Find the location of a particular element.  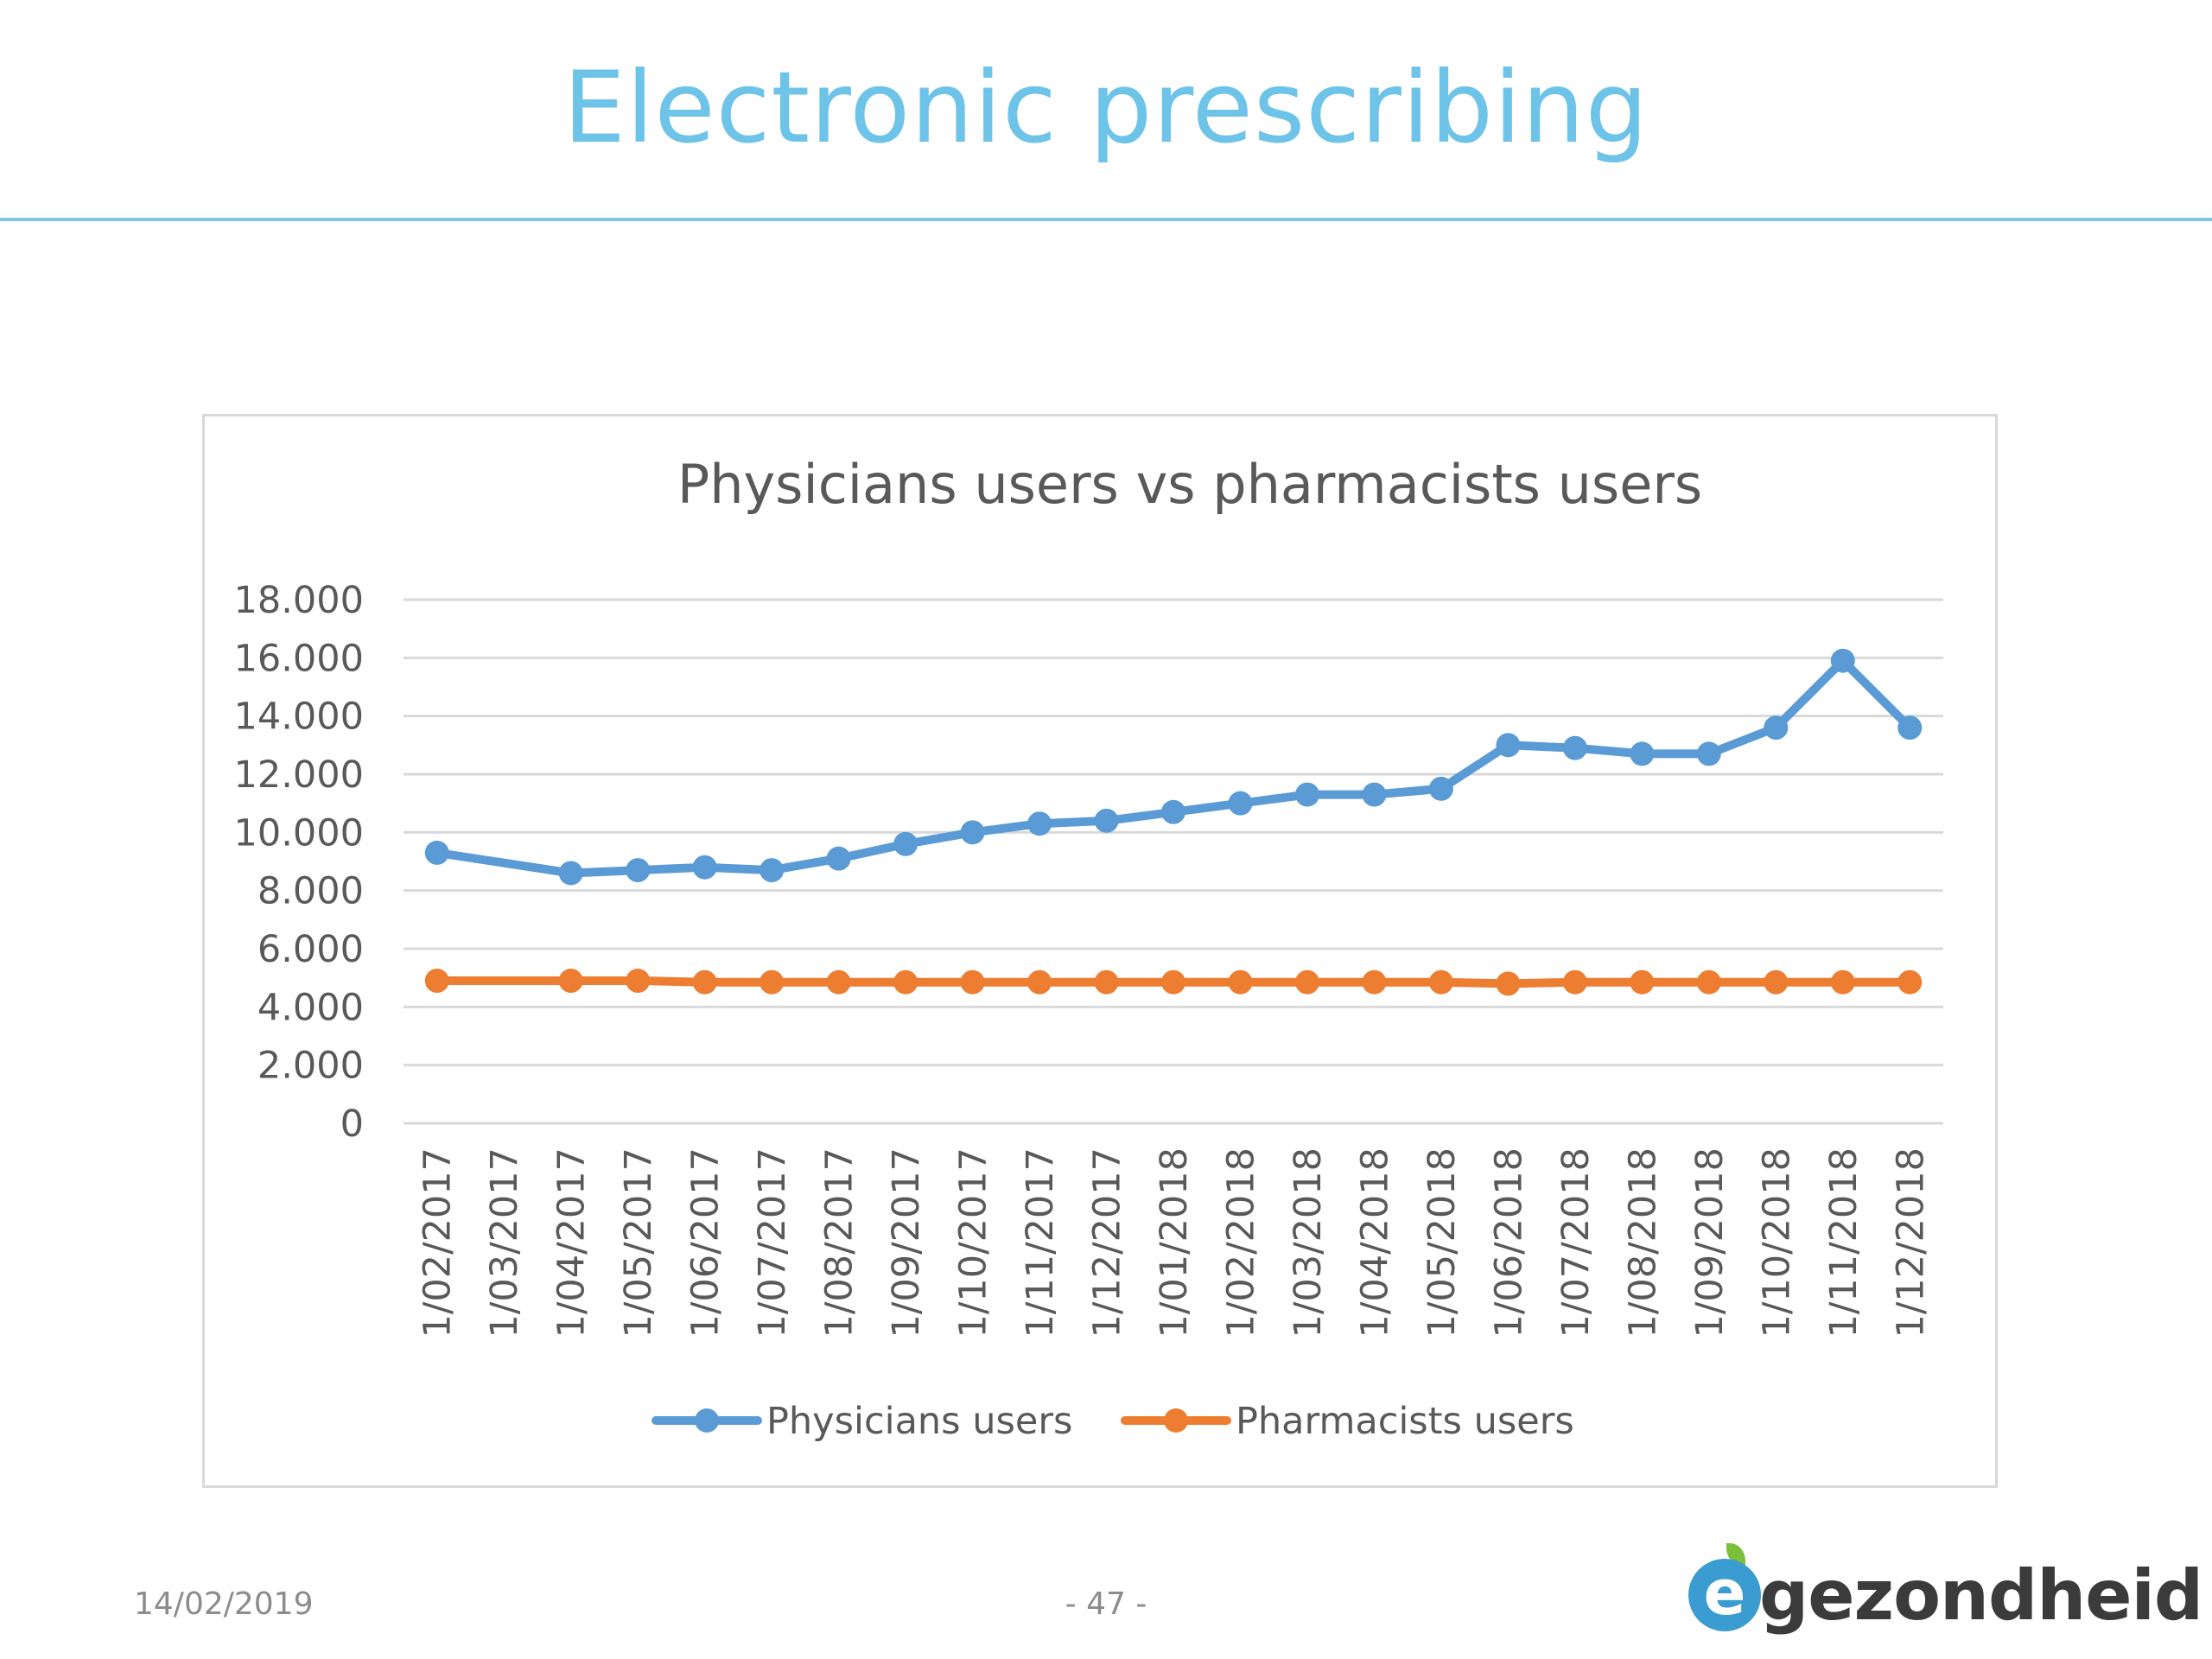

y-tick-label: 6.000 is located at coordinates (310, 949).